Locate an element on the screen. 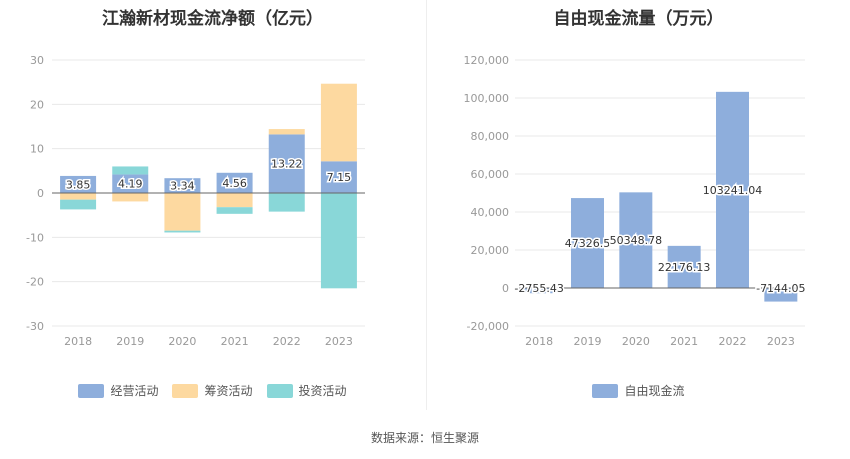 Image resolution: width=850 pixels, height=459 pixels. data-label: -7144.05 is located at coordinates (780, 288).